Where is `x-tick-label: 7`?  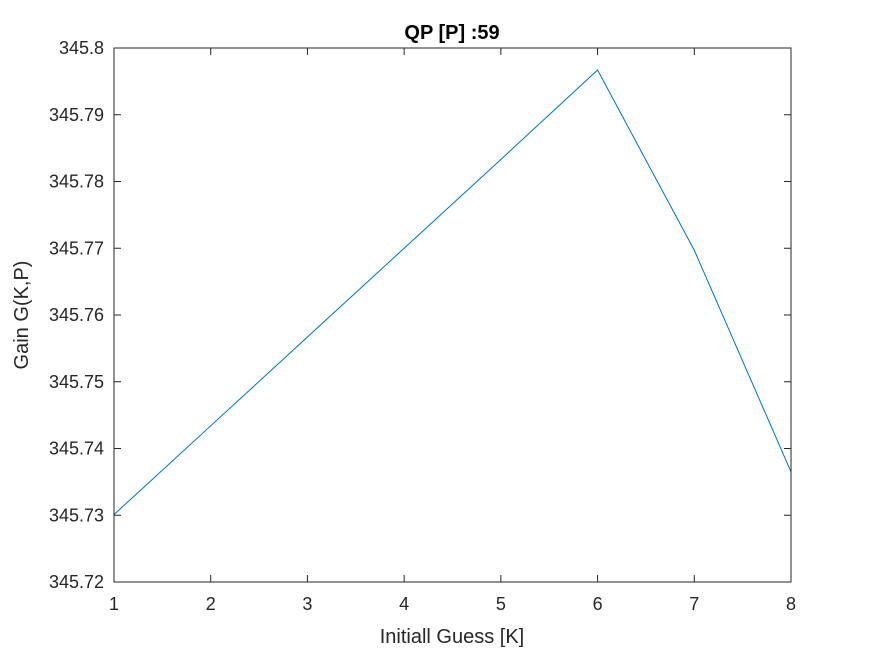 x-tick-label: 7 is located at coordinates (694, 604).